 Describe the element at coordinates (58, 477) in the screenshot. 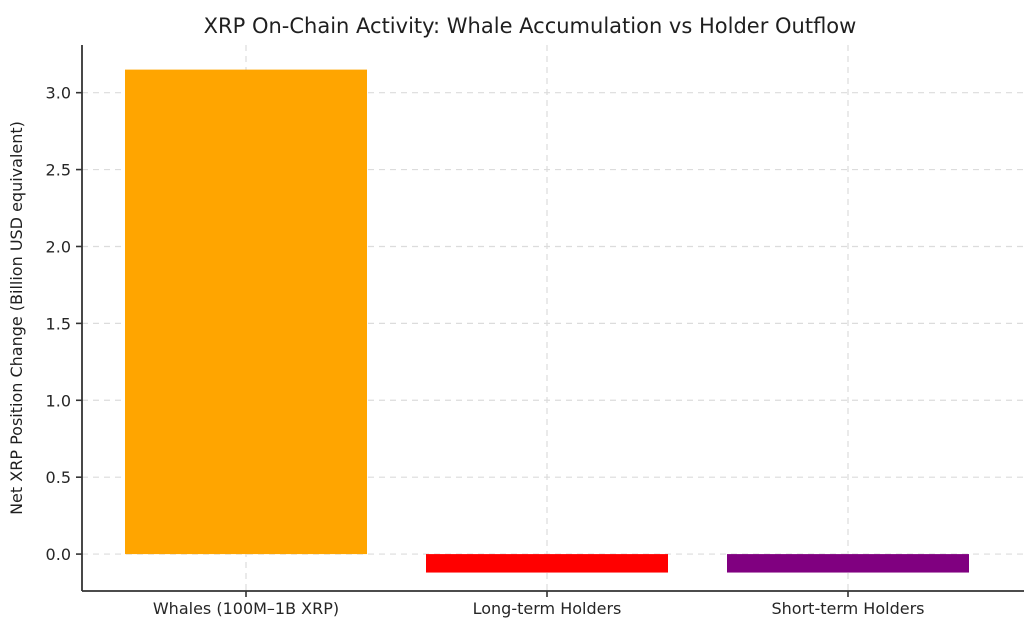

I see `y-tick-label: 0.5` at that location.